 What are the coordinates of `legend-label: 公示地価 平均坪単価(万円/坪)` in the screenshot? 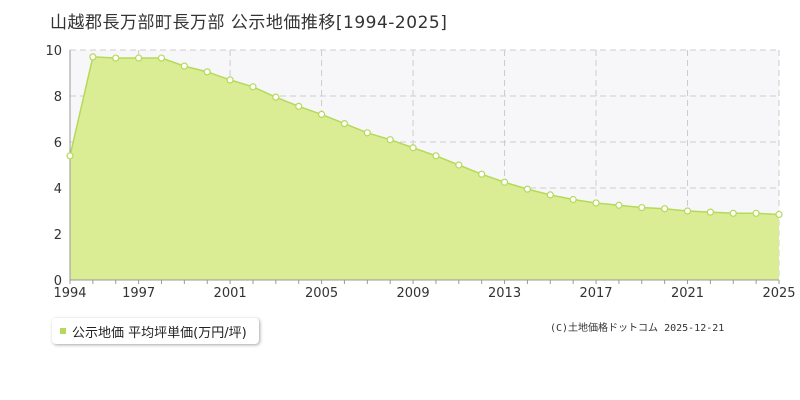 It's located at (159, 333).